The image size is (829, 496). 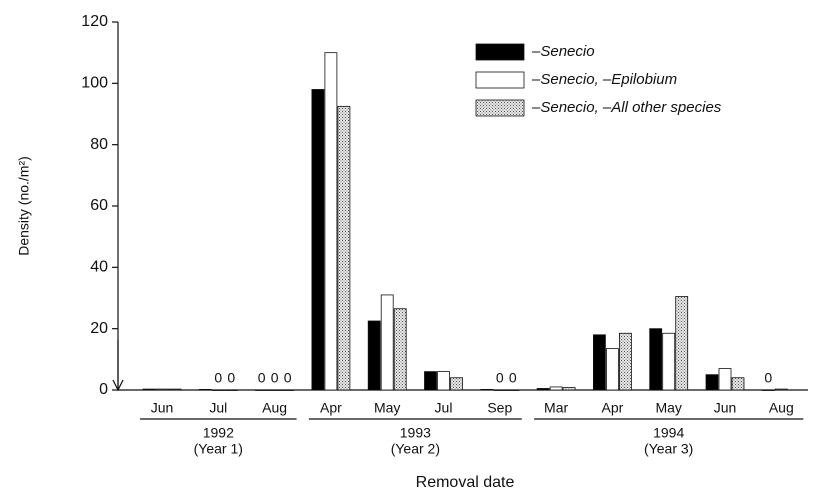 I want to click on x-tick-label: Mar, so click(x=556, y=408).